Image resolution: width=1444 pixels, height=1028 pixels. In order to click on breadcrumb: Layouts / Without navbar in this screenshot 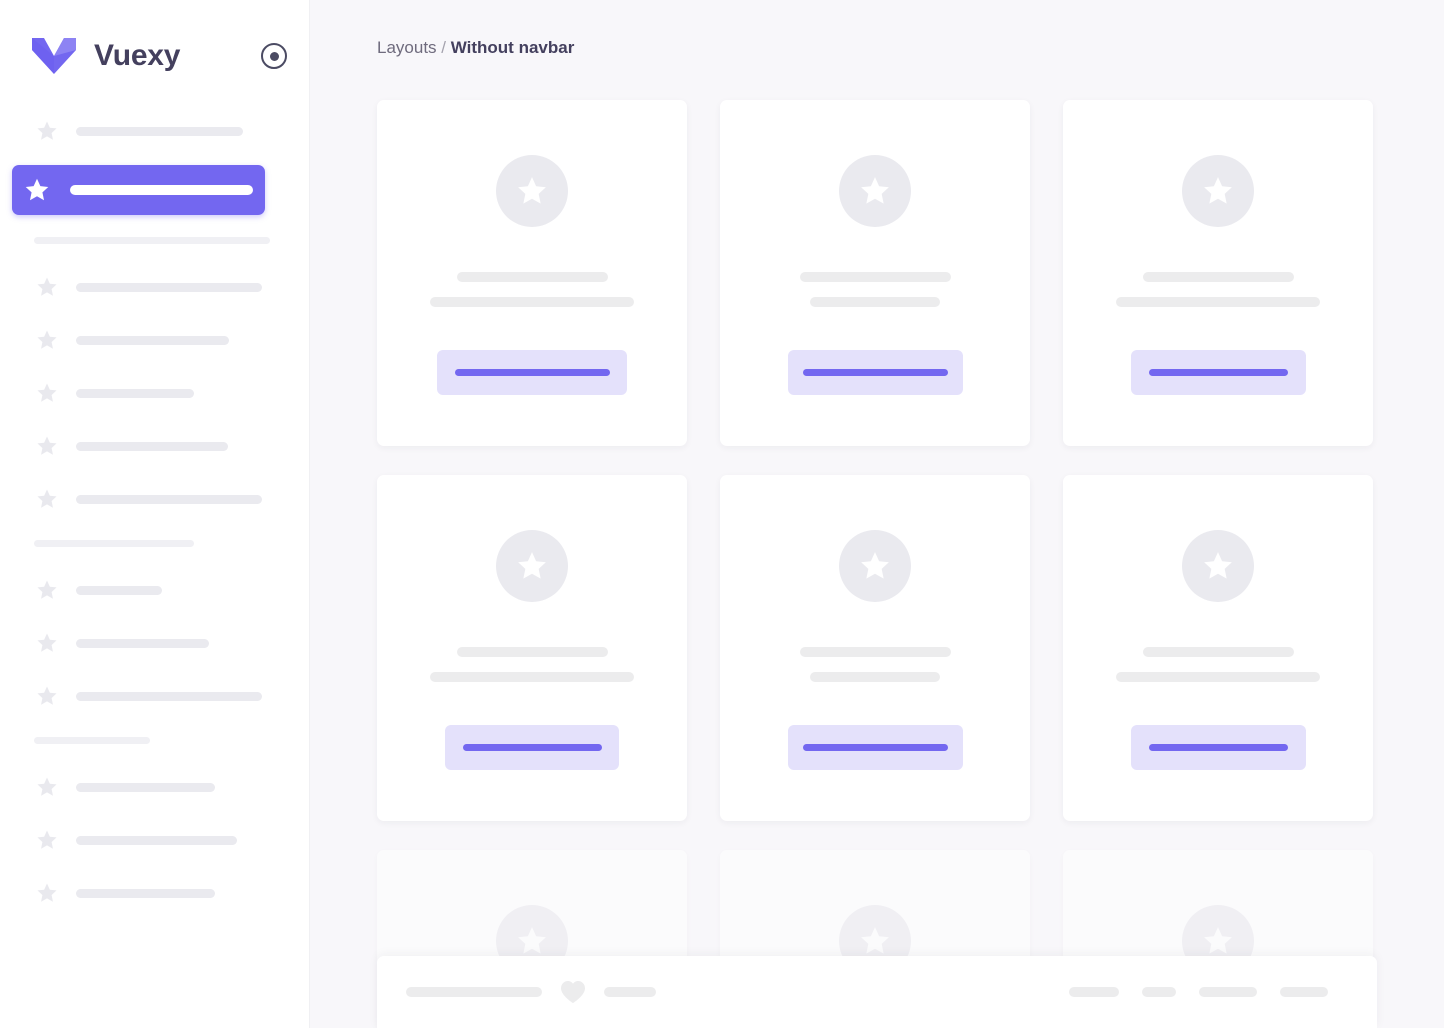, I will do `click(877, 29)`.